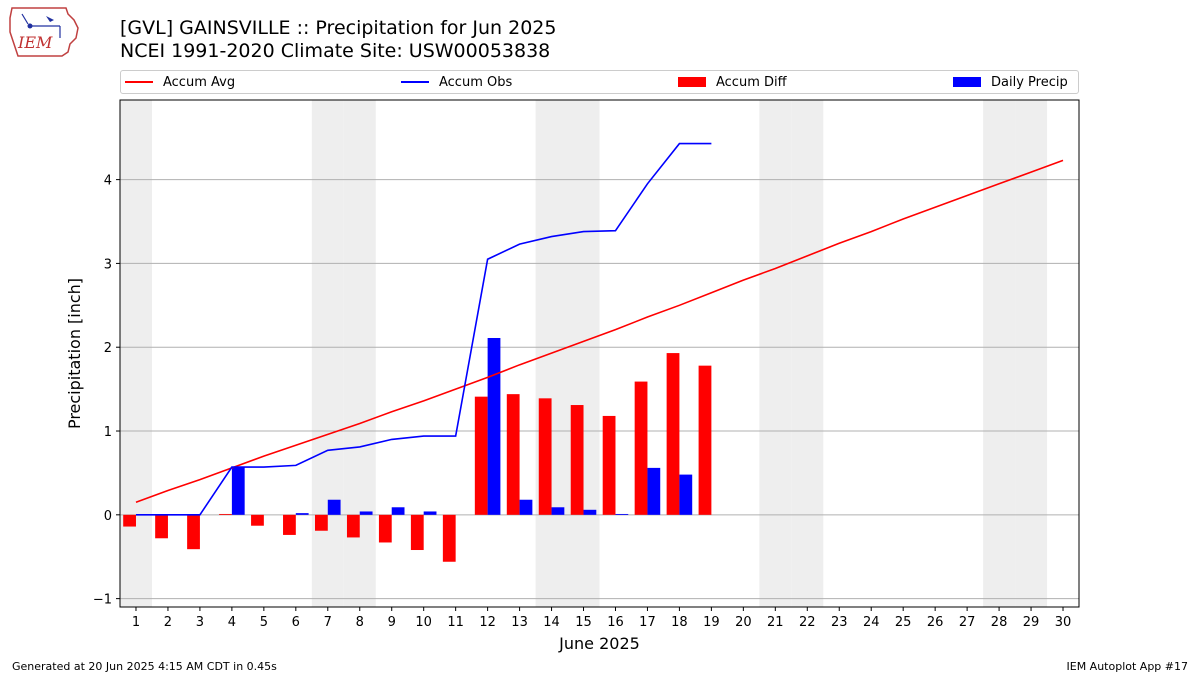  Describe the element at coordinates (839, 622) in the screenshot. I see `x-tick-label: 23` at that location.